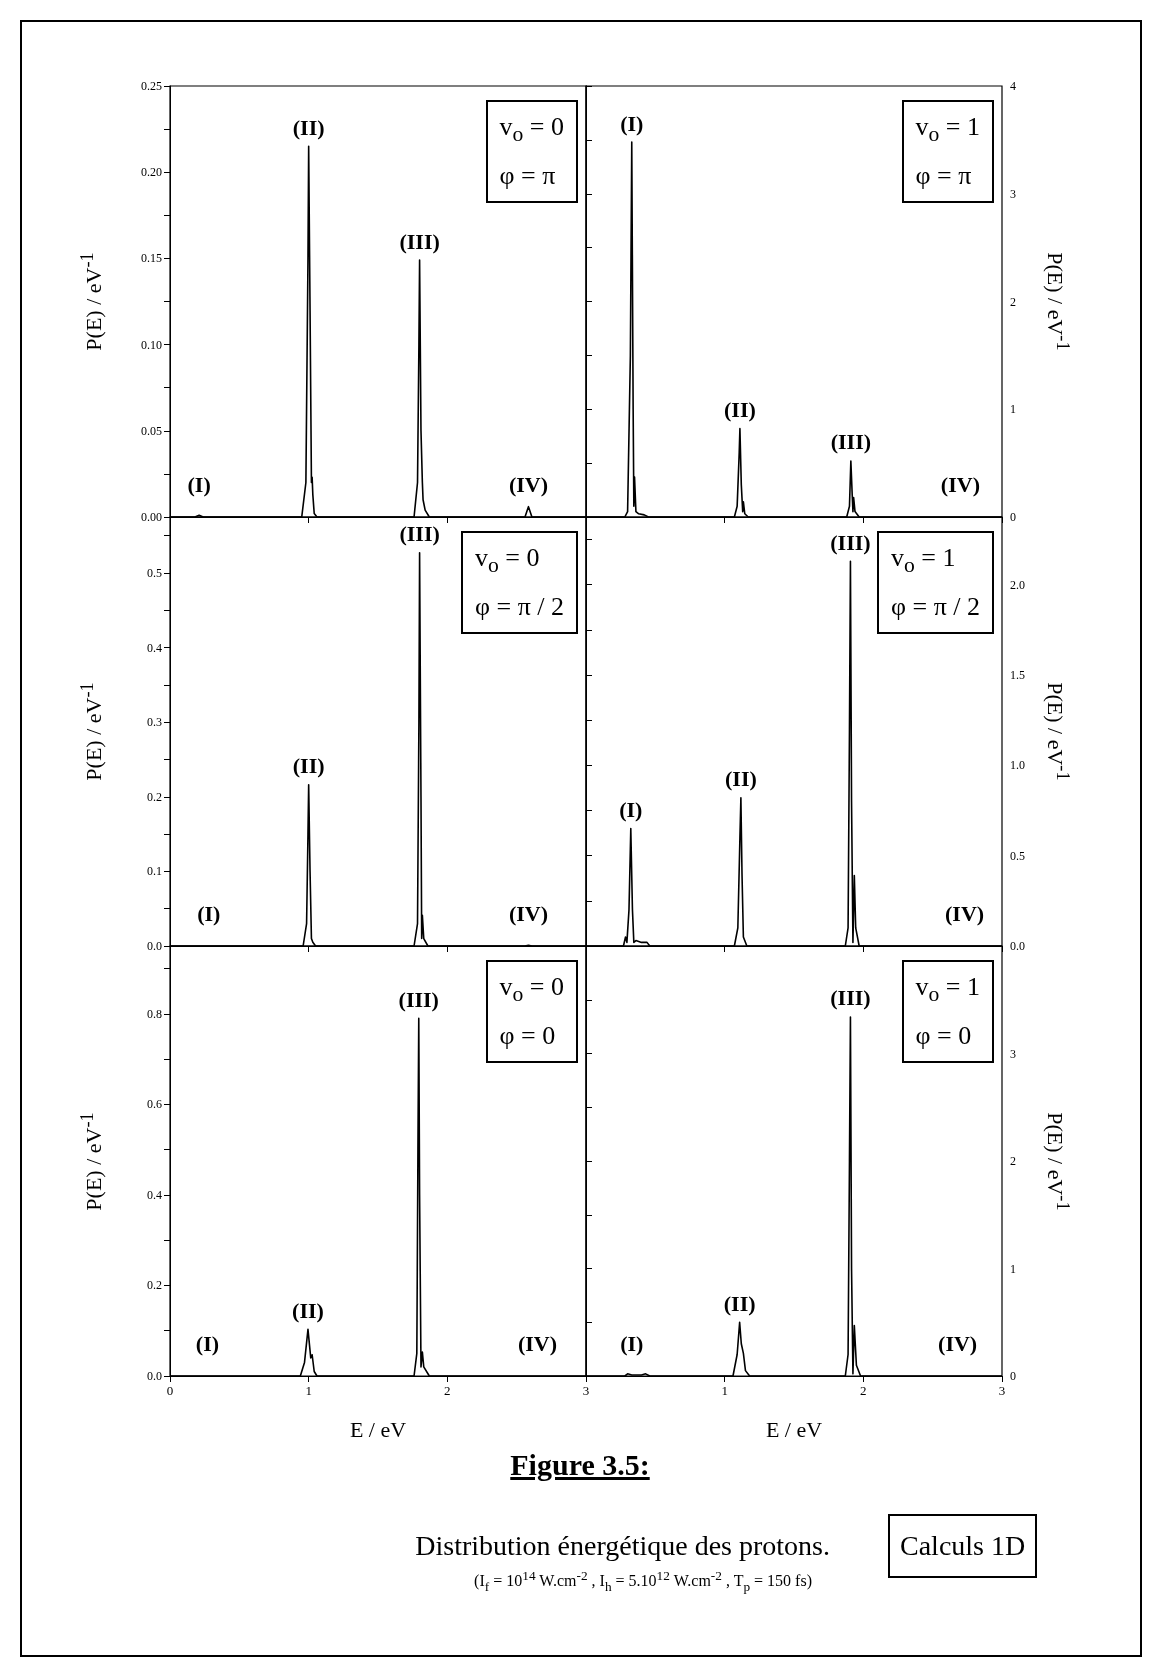 This screenshot has width=1160, height=1675. Describe the element at coordinates (154, 722) in the screenshot. I see `y-tick-label: 0.3` at that location.